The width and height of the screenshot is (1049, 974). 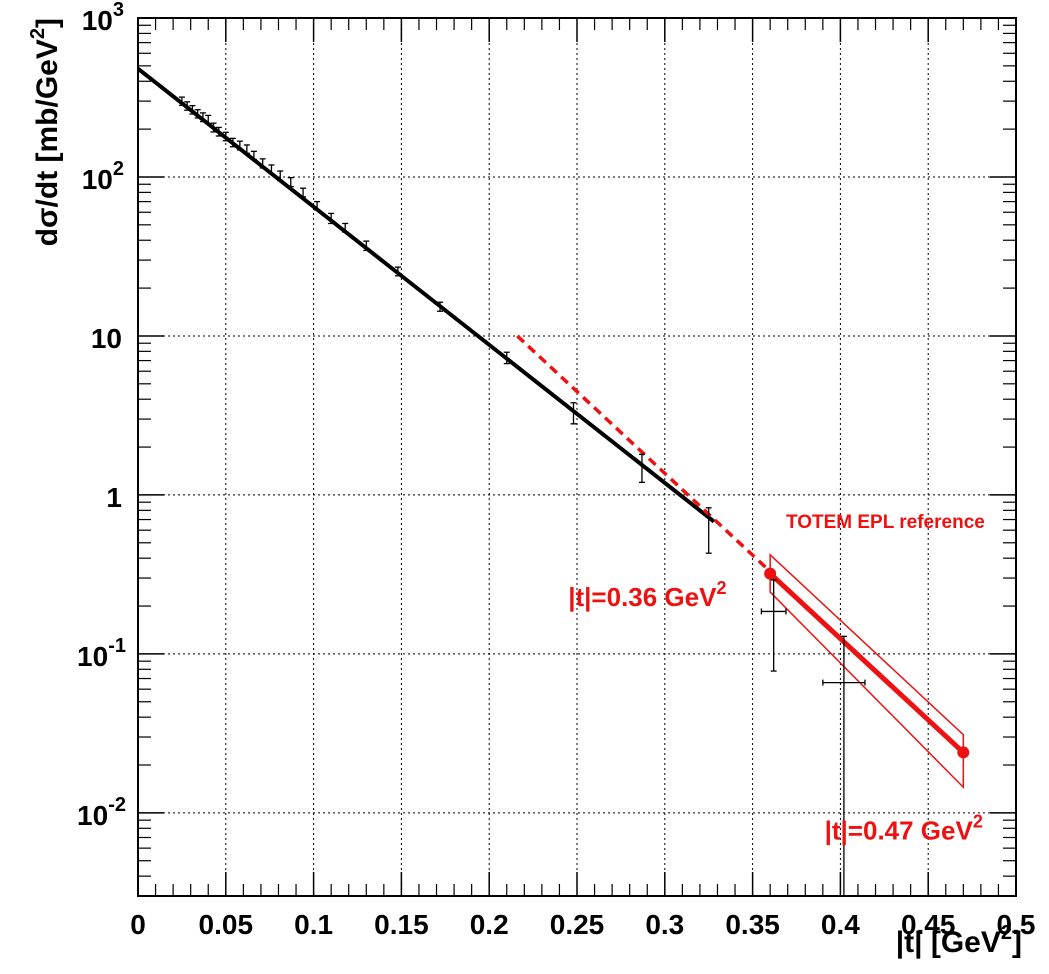 What do you see at coordinates (664, 924) in the screenshot?
I see `x-tick-label: 0.3` at bounding box center [664, 924].